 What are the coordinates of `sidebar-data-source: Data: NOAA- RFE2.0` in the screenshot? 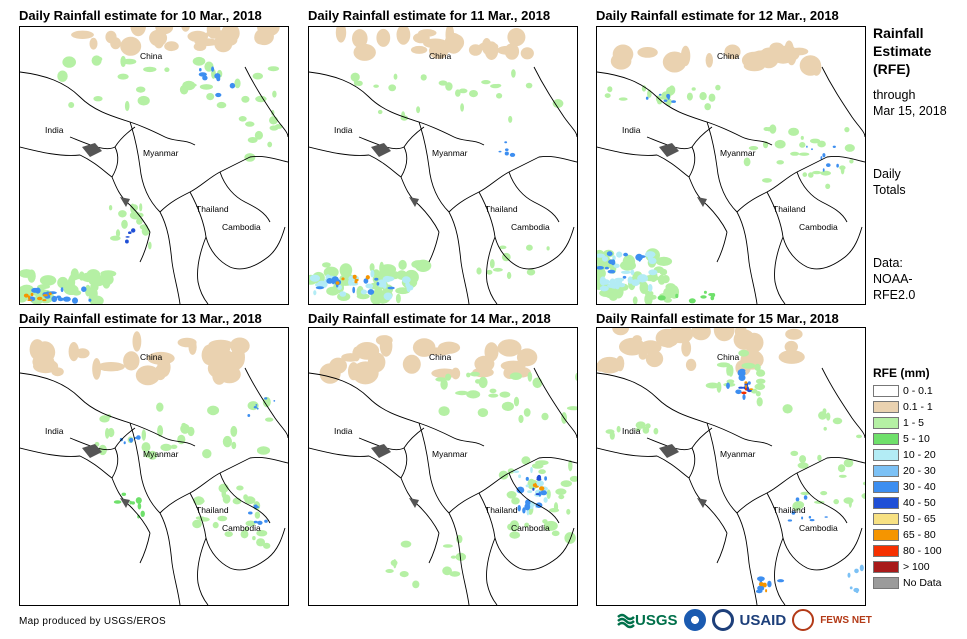 It's located at (894, 279).